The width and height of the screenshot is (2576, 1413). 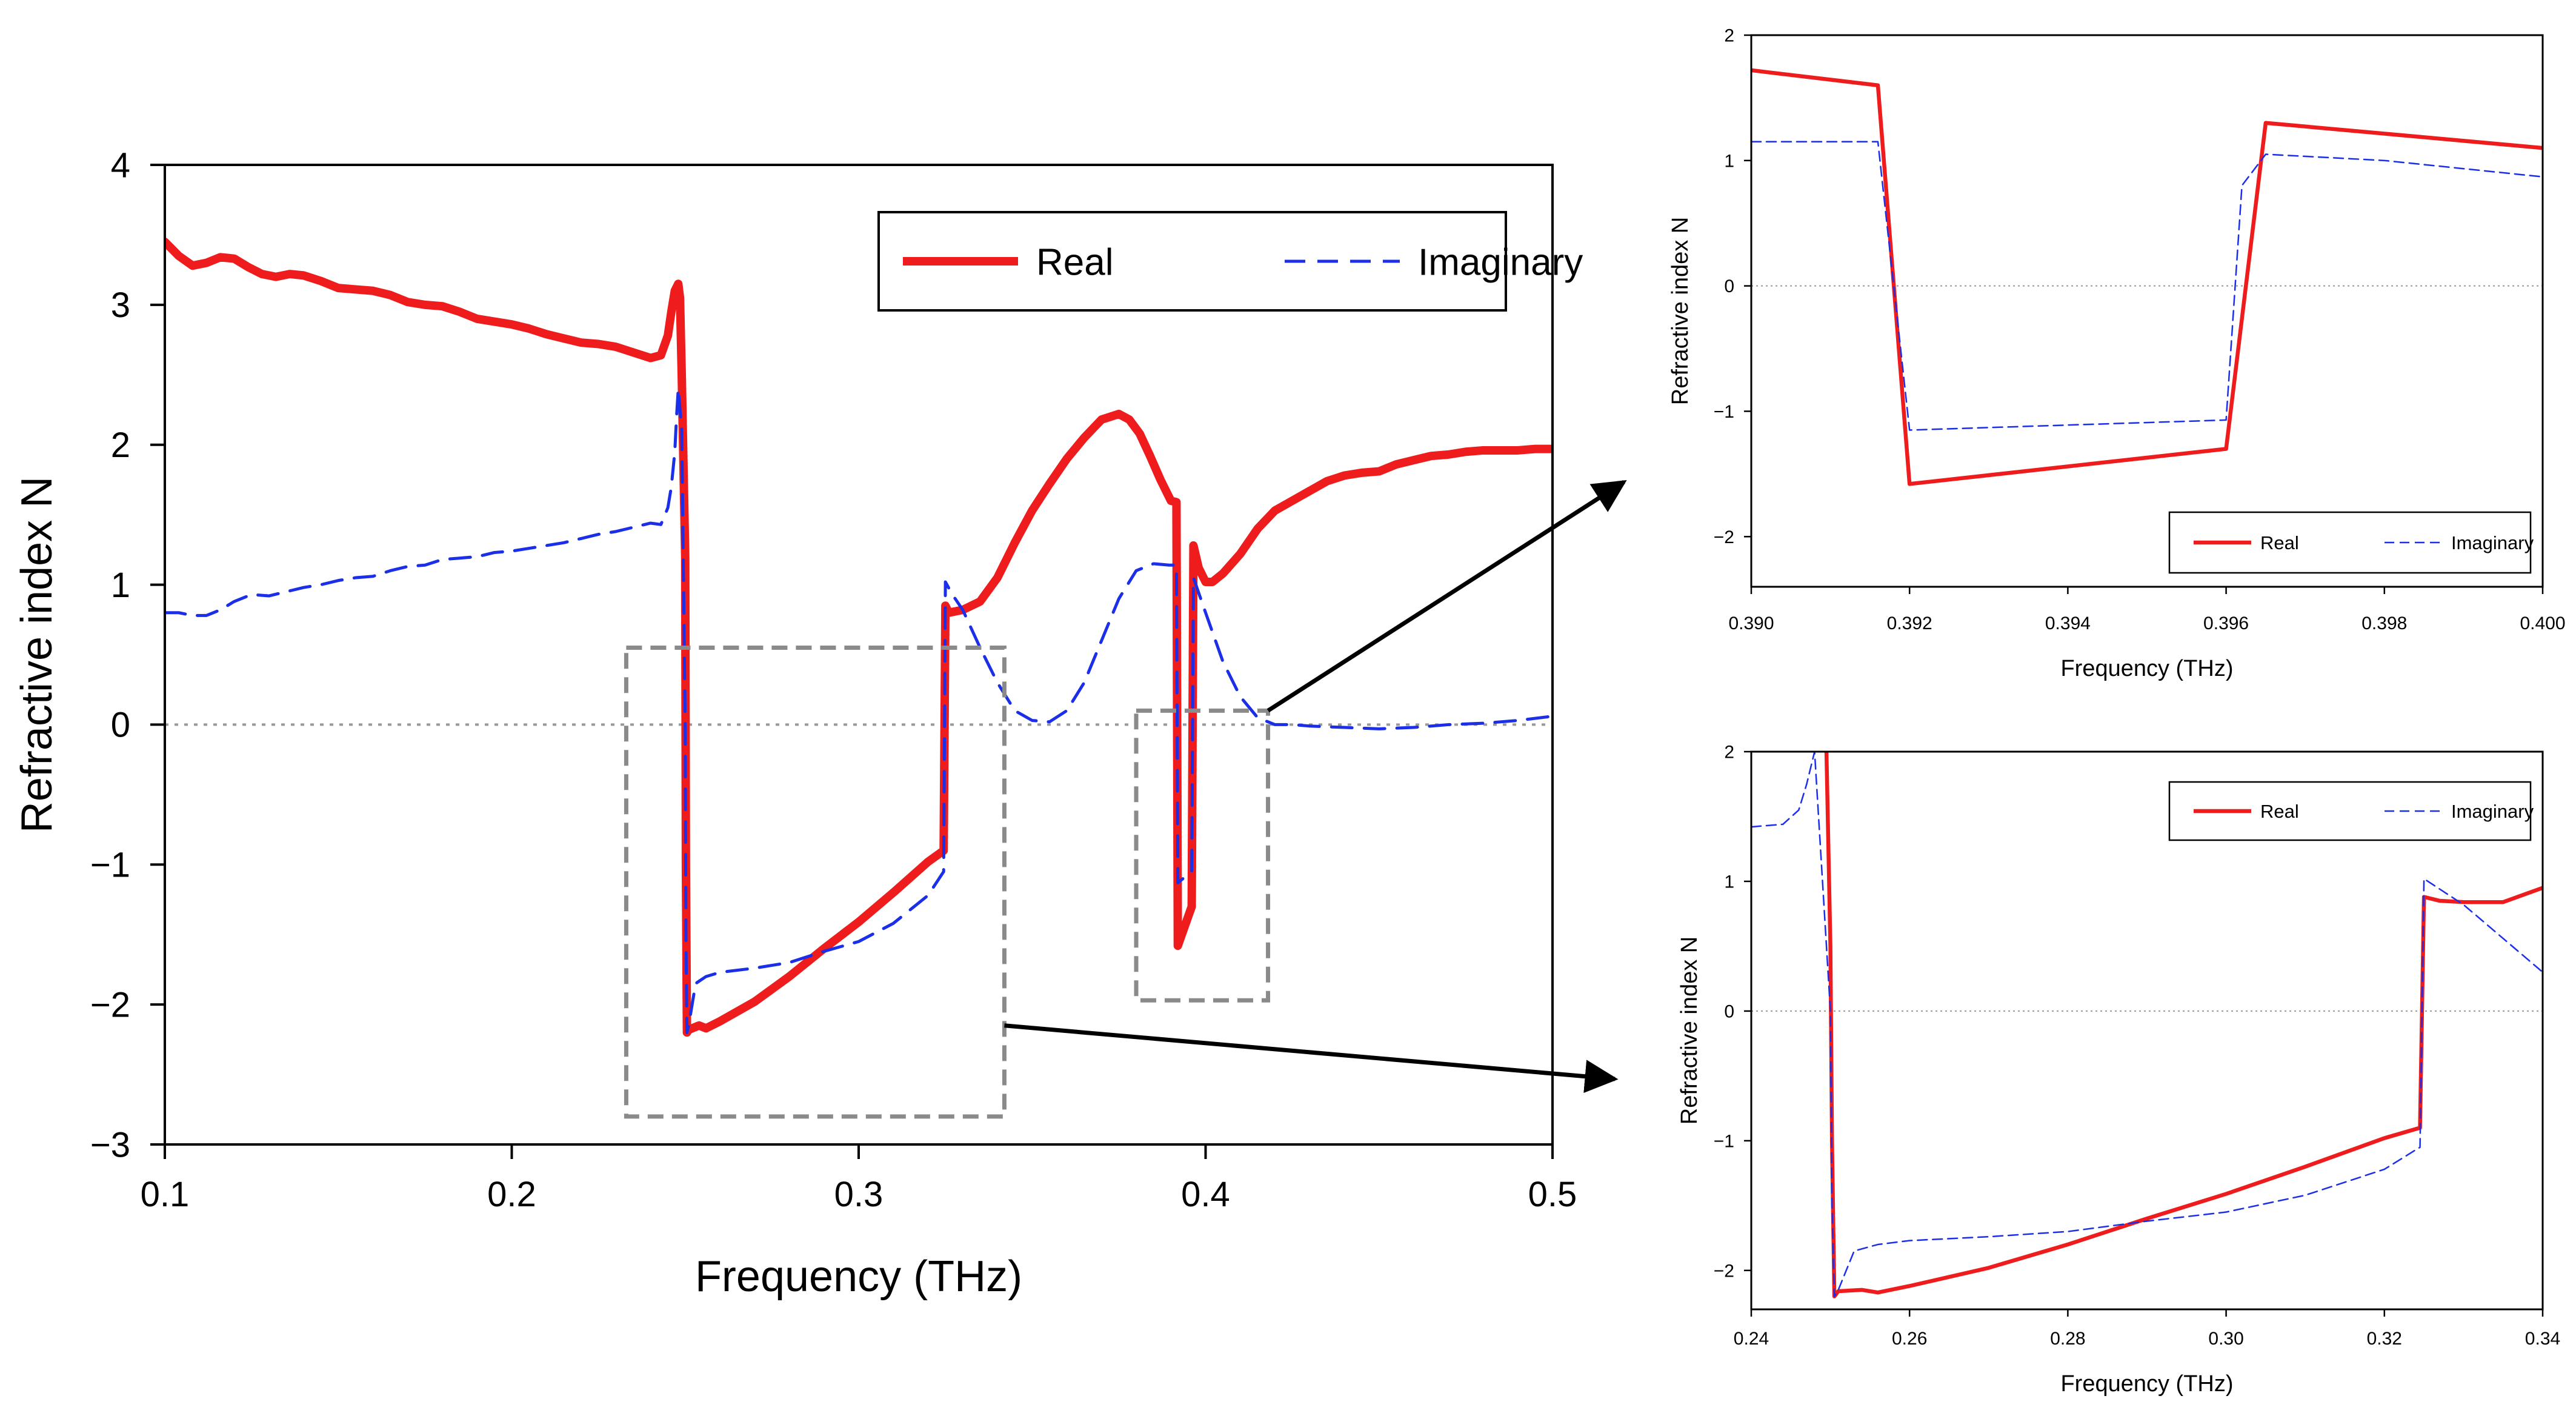 What do you see at coordinates (1446, 597) in the screenshot?
I see `arrow-to-inset-top` at bounding box center [1446, 597].